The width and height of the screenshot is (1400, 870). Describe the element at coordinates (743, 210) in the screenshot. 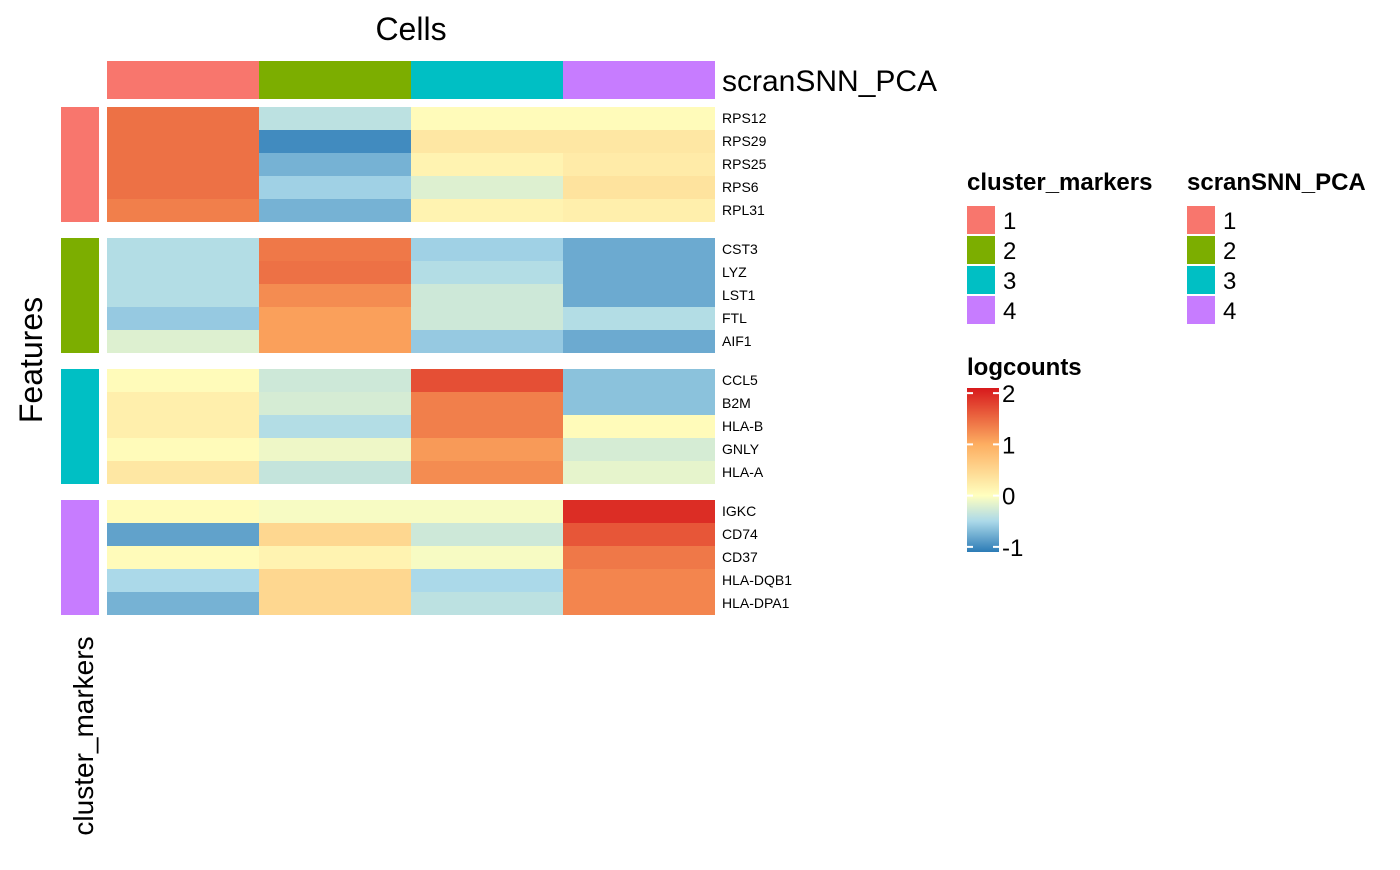

I see `gene-label: RPL31` at that location.